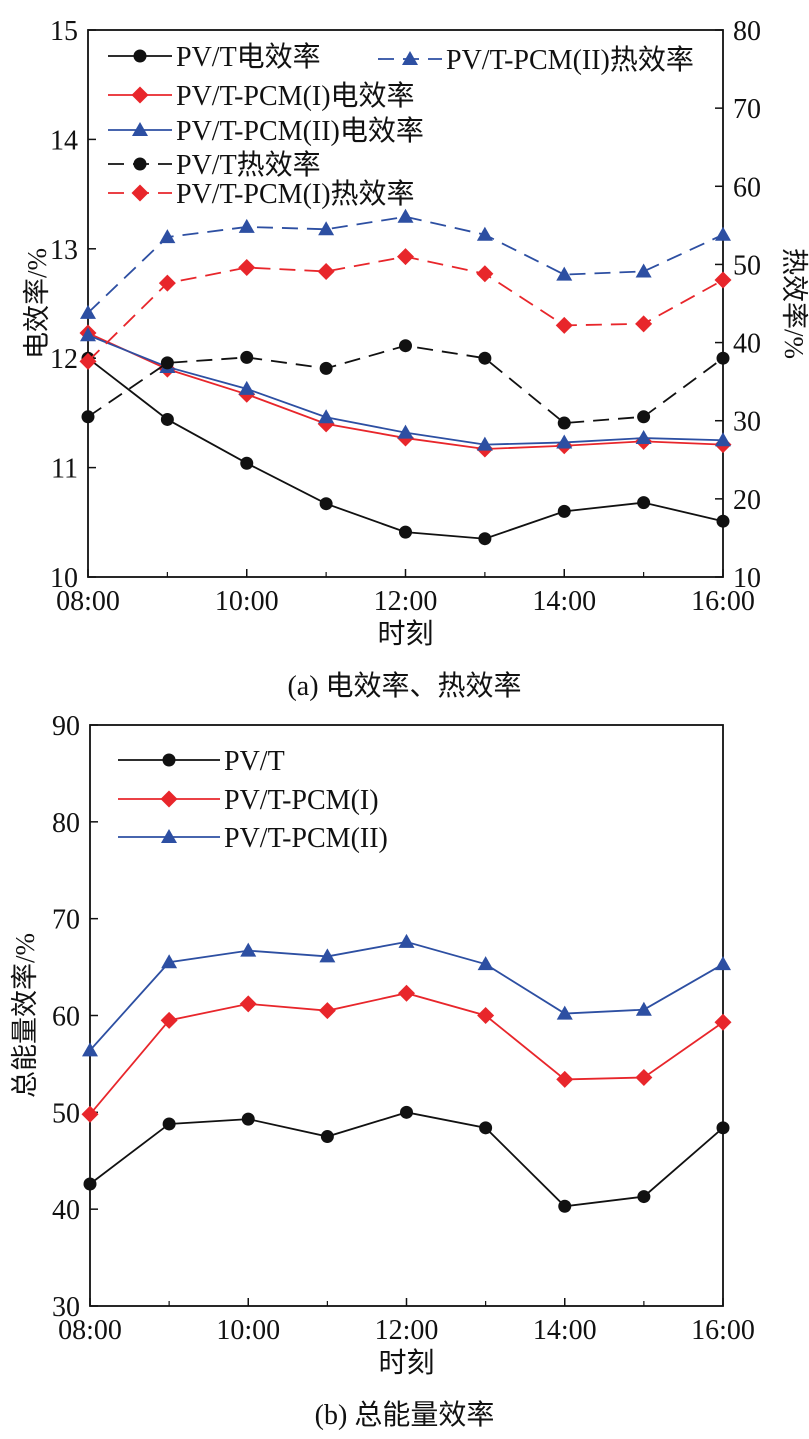  What do you see at coordinates (247, 601) in the screenshot?
I see `chart-a-x-tick-label: 10:00` at bounding box center [247, 601].